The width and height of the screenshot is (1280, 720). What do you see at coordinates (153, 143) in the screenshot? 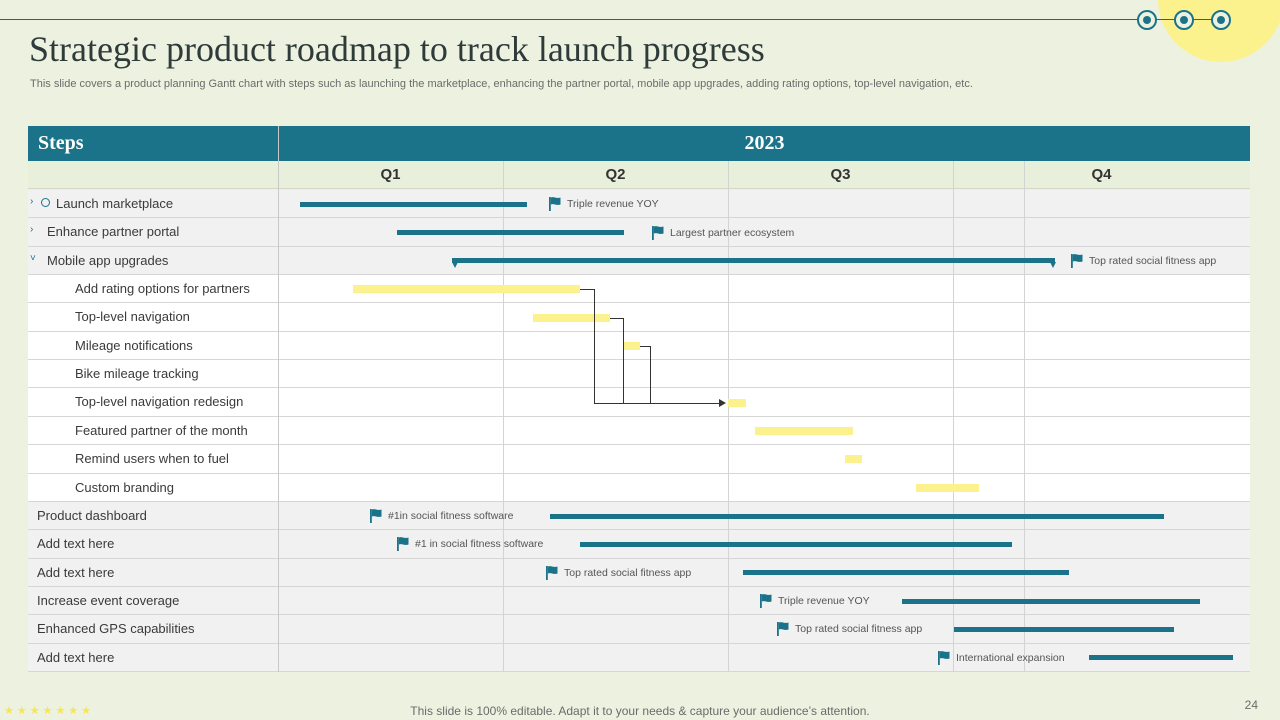
I see `header-steps: Steps` at bounding box center [153, 143].